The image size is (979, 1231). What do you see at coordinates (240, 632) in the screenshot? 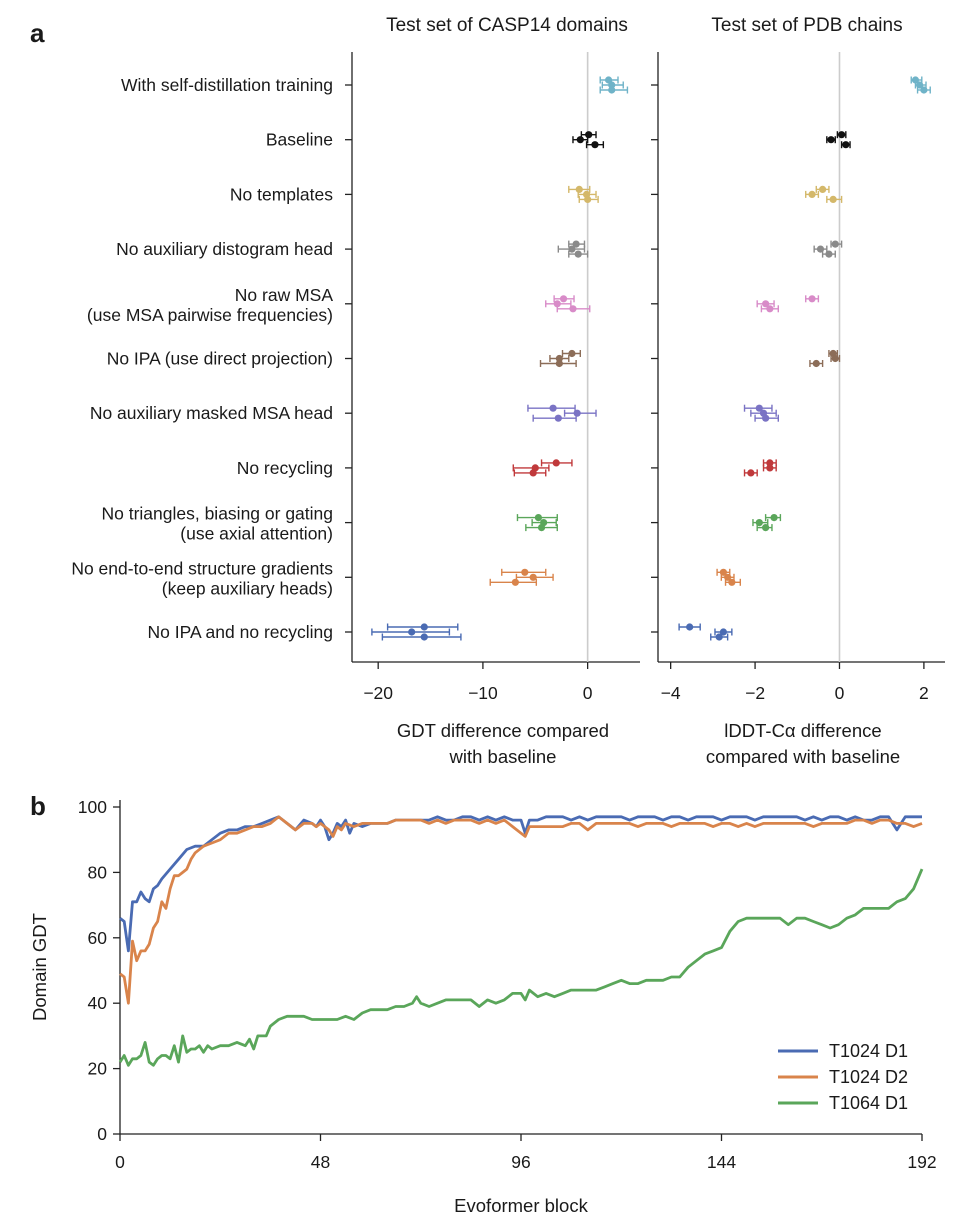
I see `ablation-row-label: No IPA and no recycling` at bounding box center [240, 632].